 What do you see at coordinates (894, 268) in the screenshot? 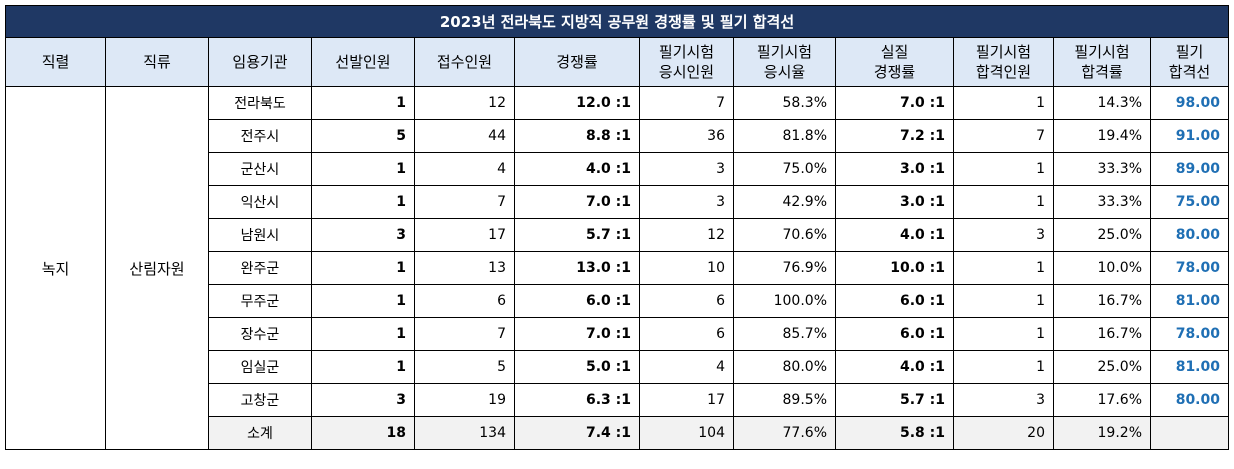
I see `cell-real-ratio: 10.0 :1` at bounding box center [894, 268].